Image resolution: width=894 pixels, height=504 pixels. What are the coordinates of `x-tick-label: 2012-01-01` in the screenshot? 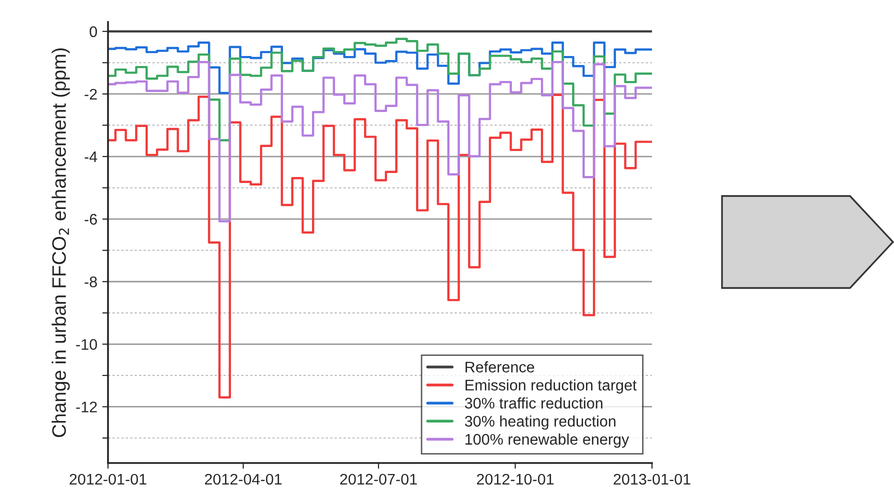 It's located at (108, 479).